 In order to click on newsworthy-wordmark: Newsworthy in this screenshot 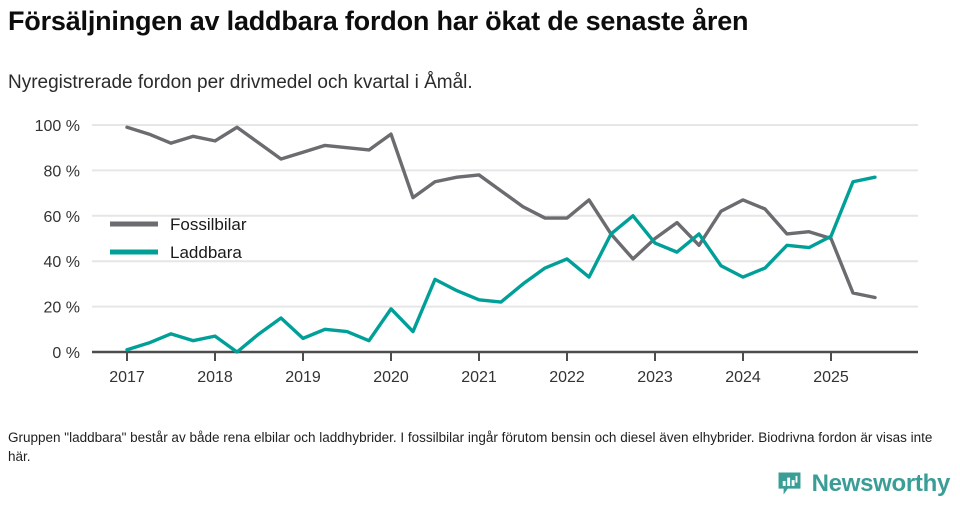, I will do `click(881, 483)`.